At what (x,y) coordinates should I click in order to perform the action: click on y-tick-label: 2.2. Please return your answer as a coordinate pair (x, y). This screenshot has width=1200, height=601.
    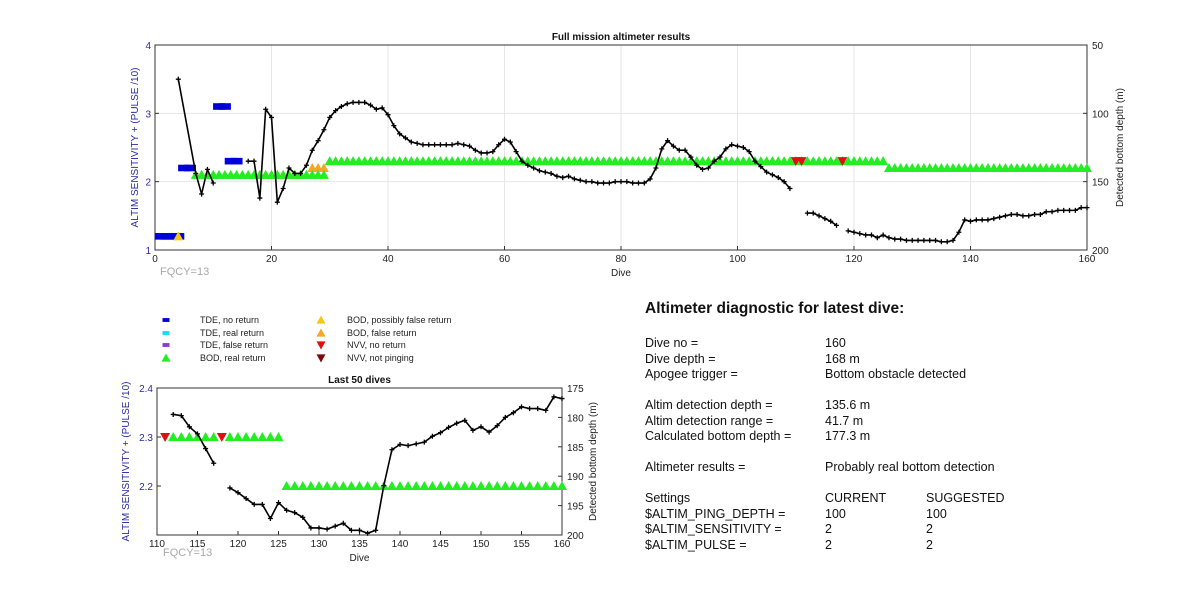
    Looking at the image, I should click on (146, 487).